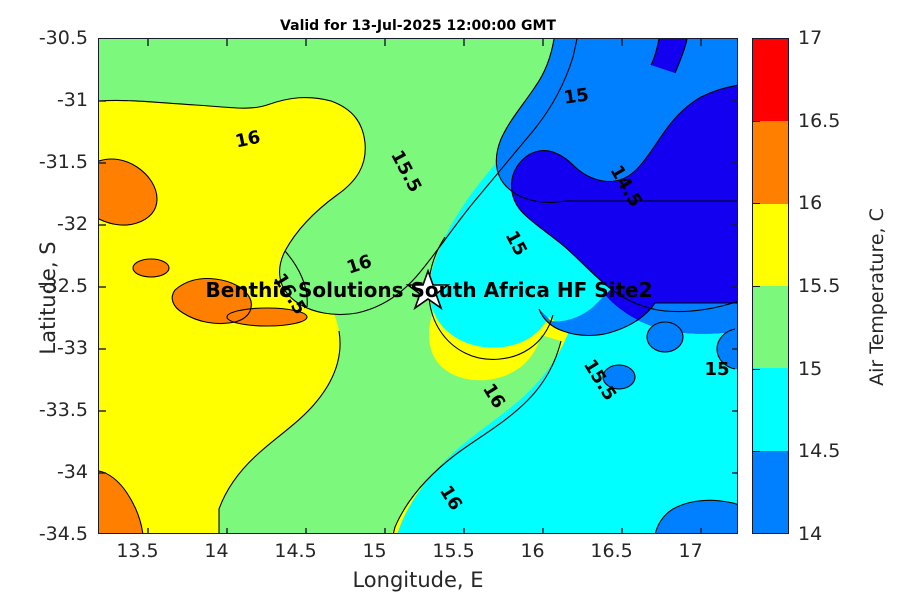  Describe the element at coordinates (690, 551) in the screenshot. I see `x-tick-label: 17` at that location.